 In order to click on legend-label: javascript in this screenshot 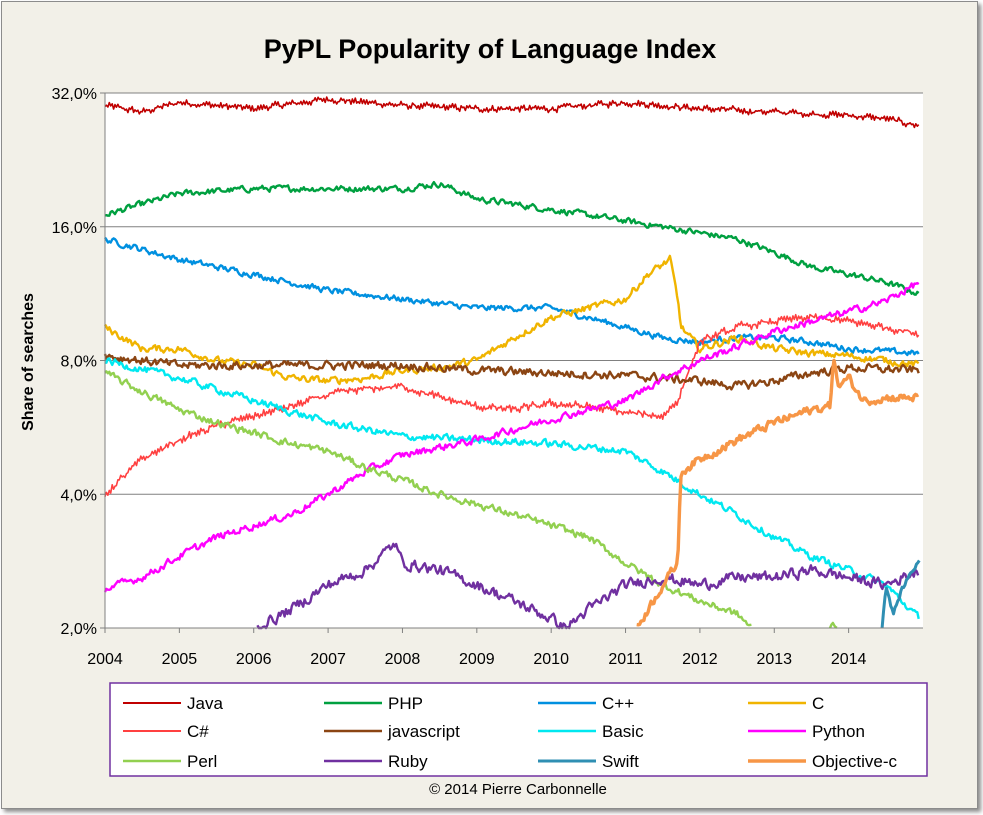, I will do `click(423, 731)`.